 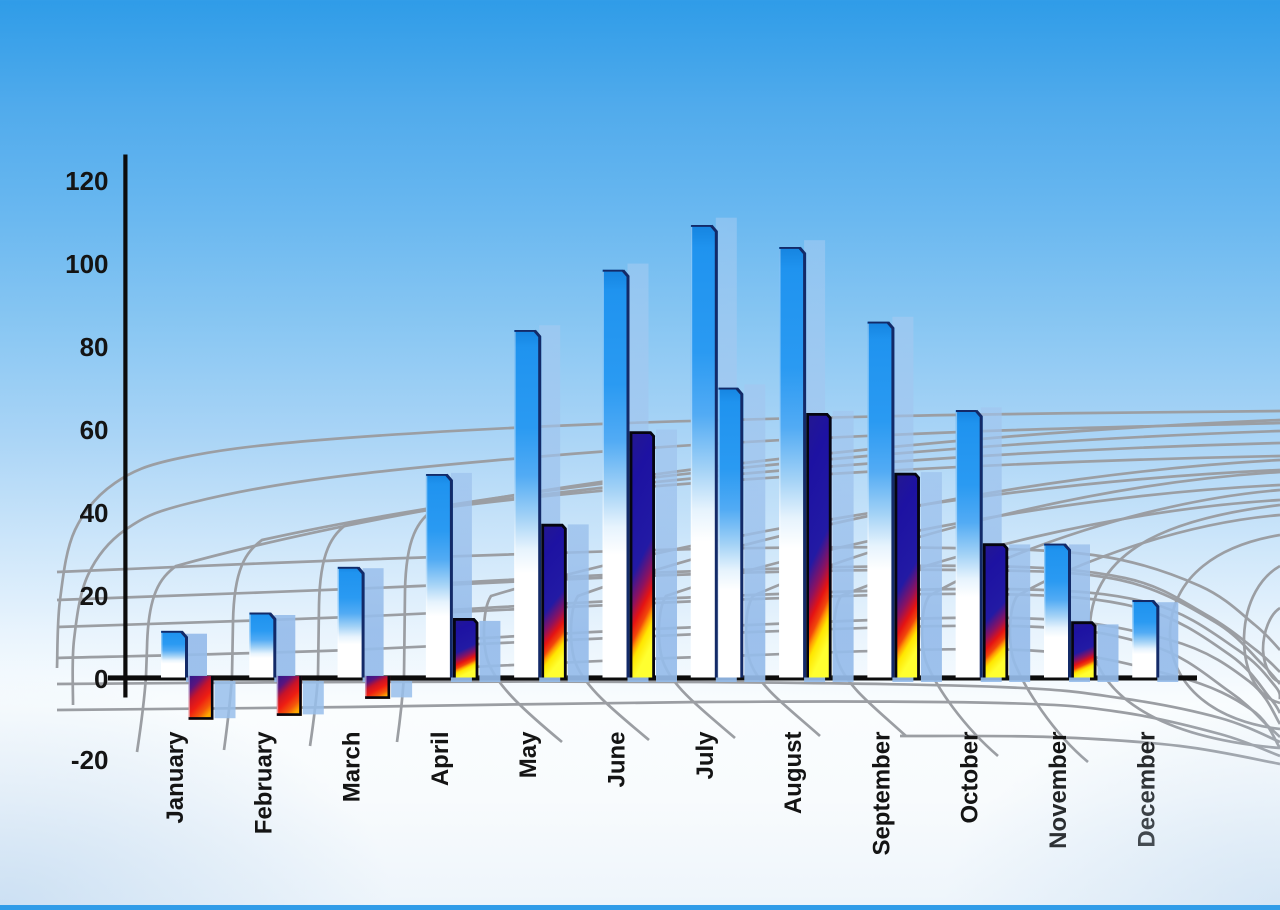 What do you see at coordinates (617, 760) in the screenshot?
I see `svg-text: June` at bounding box center [617, 760].